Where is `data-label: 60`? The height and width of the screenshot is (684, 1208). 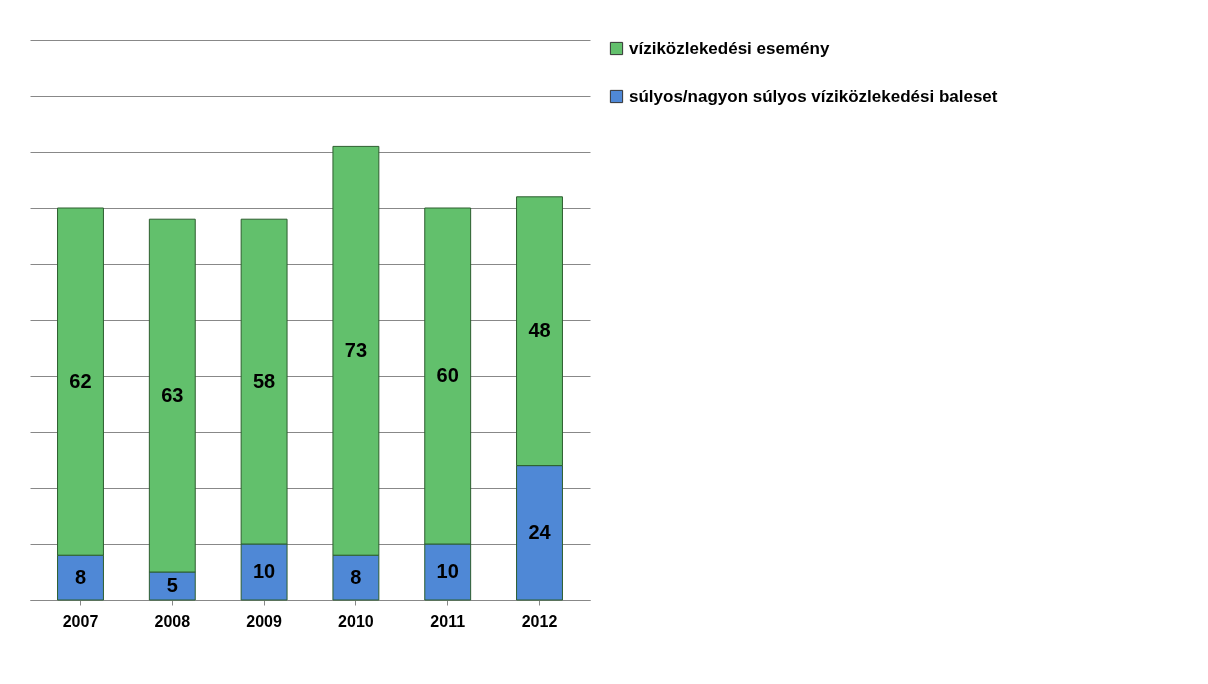
data-label: 60 is located at coordinates (447, 375).